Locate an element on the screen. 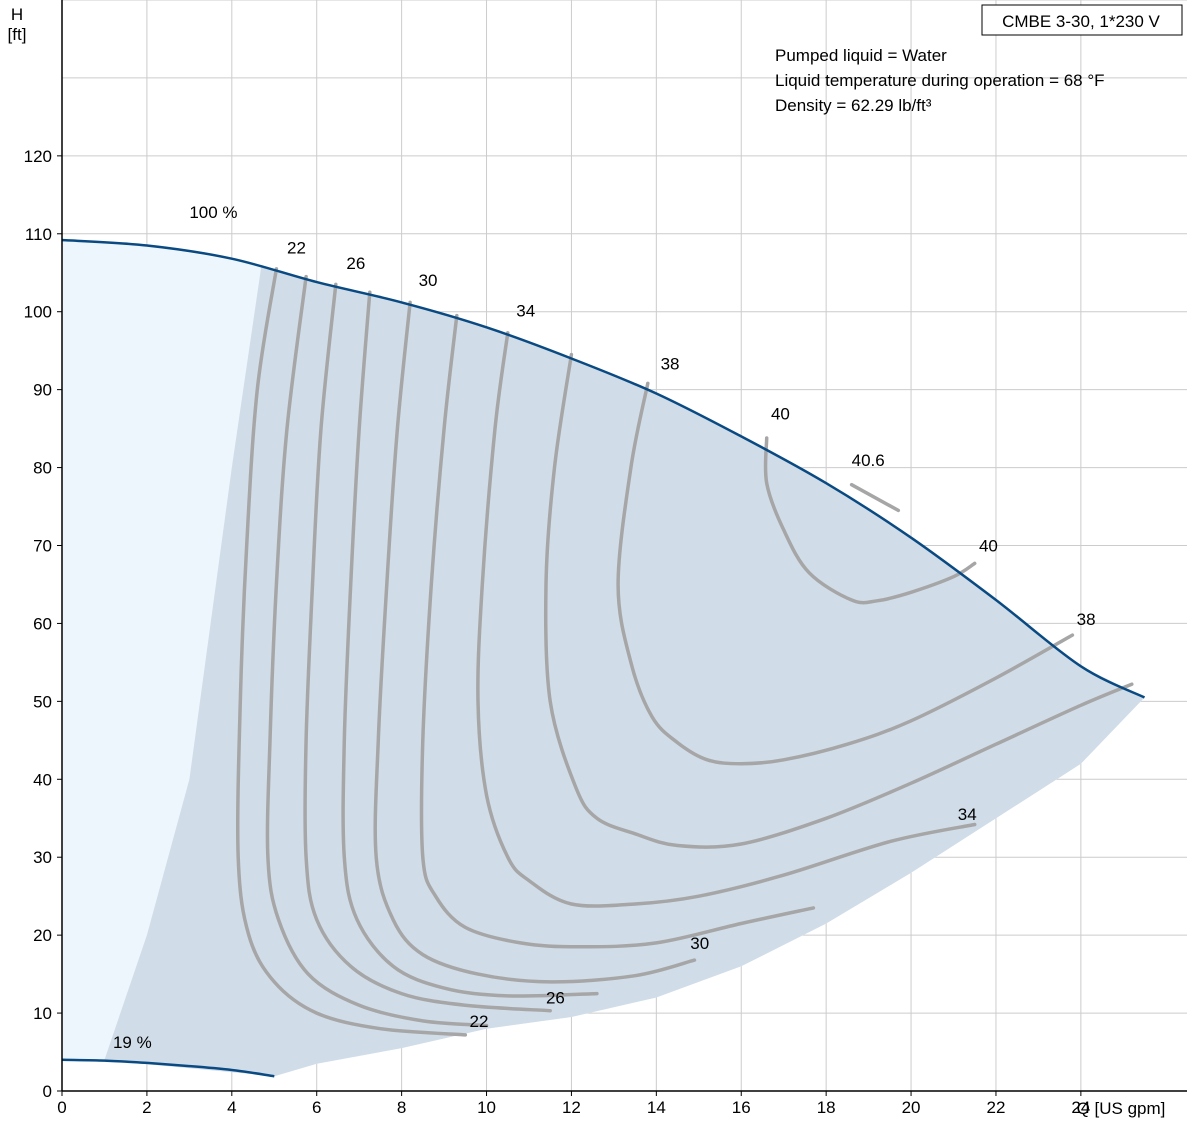  efficiency-curve-label: 22 is located at coordinates (296, 247).